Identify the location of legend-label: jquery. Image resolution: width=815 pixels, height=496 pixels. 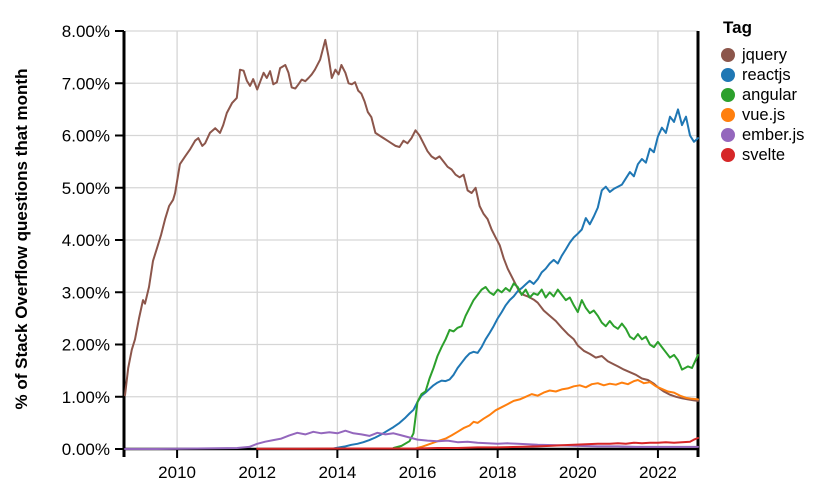
(764, 55).